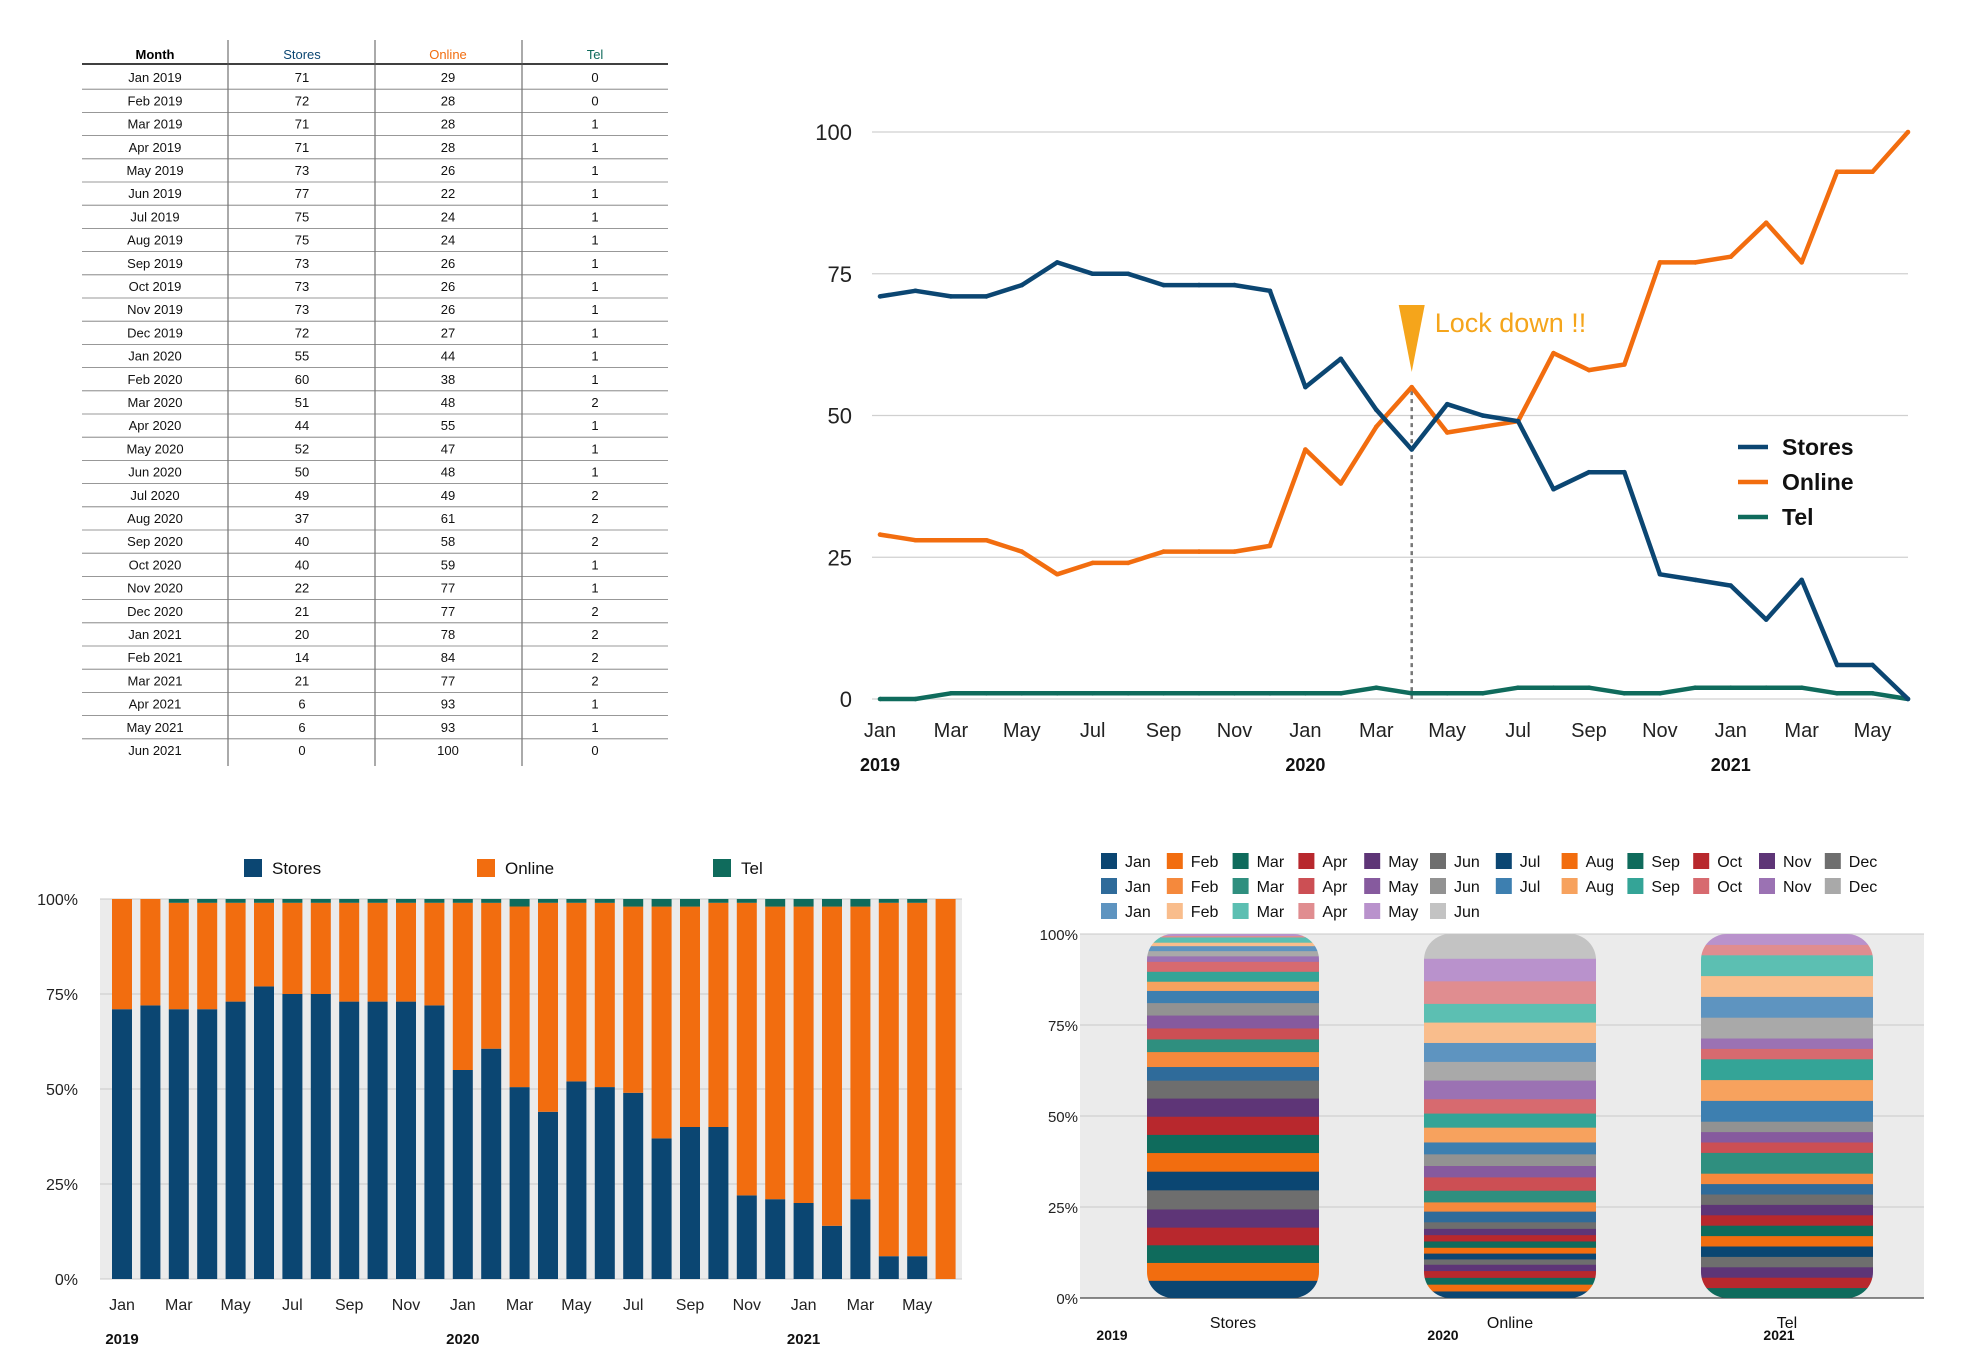 The width and height of the screenshot is (1962, 1371). Describe the element at coordinates (406, 1305) in the screenshot. I see `stacked-x-tick-label: Nov` at that location.